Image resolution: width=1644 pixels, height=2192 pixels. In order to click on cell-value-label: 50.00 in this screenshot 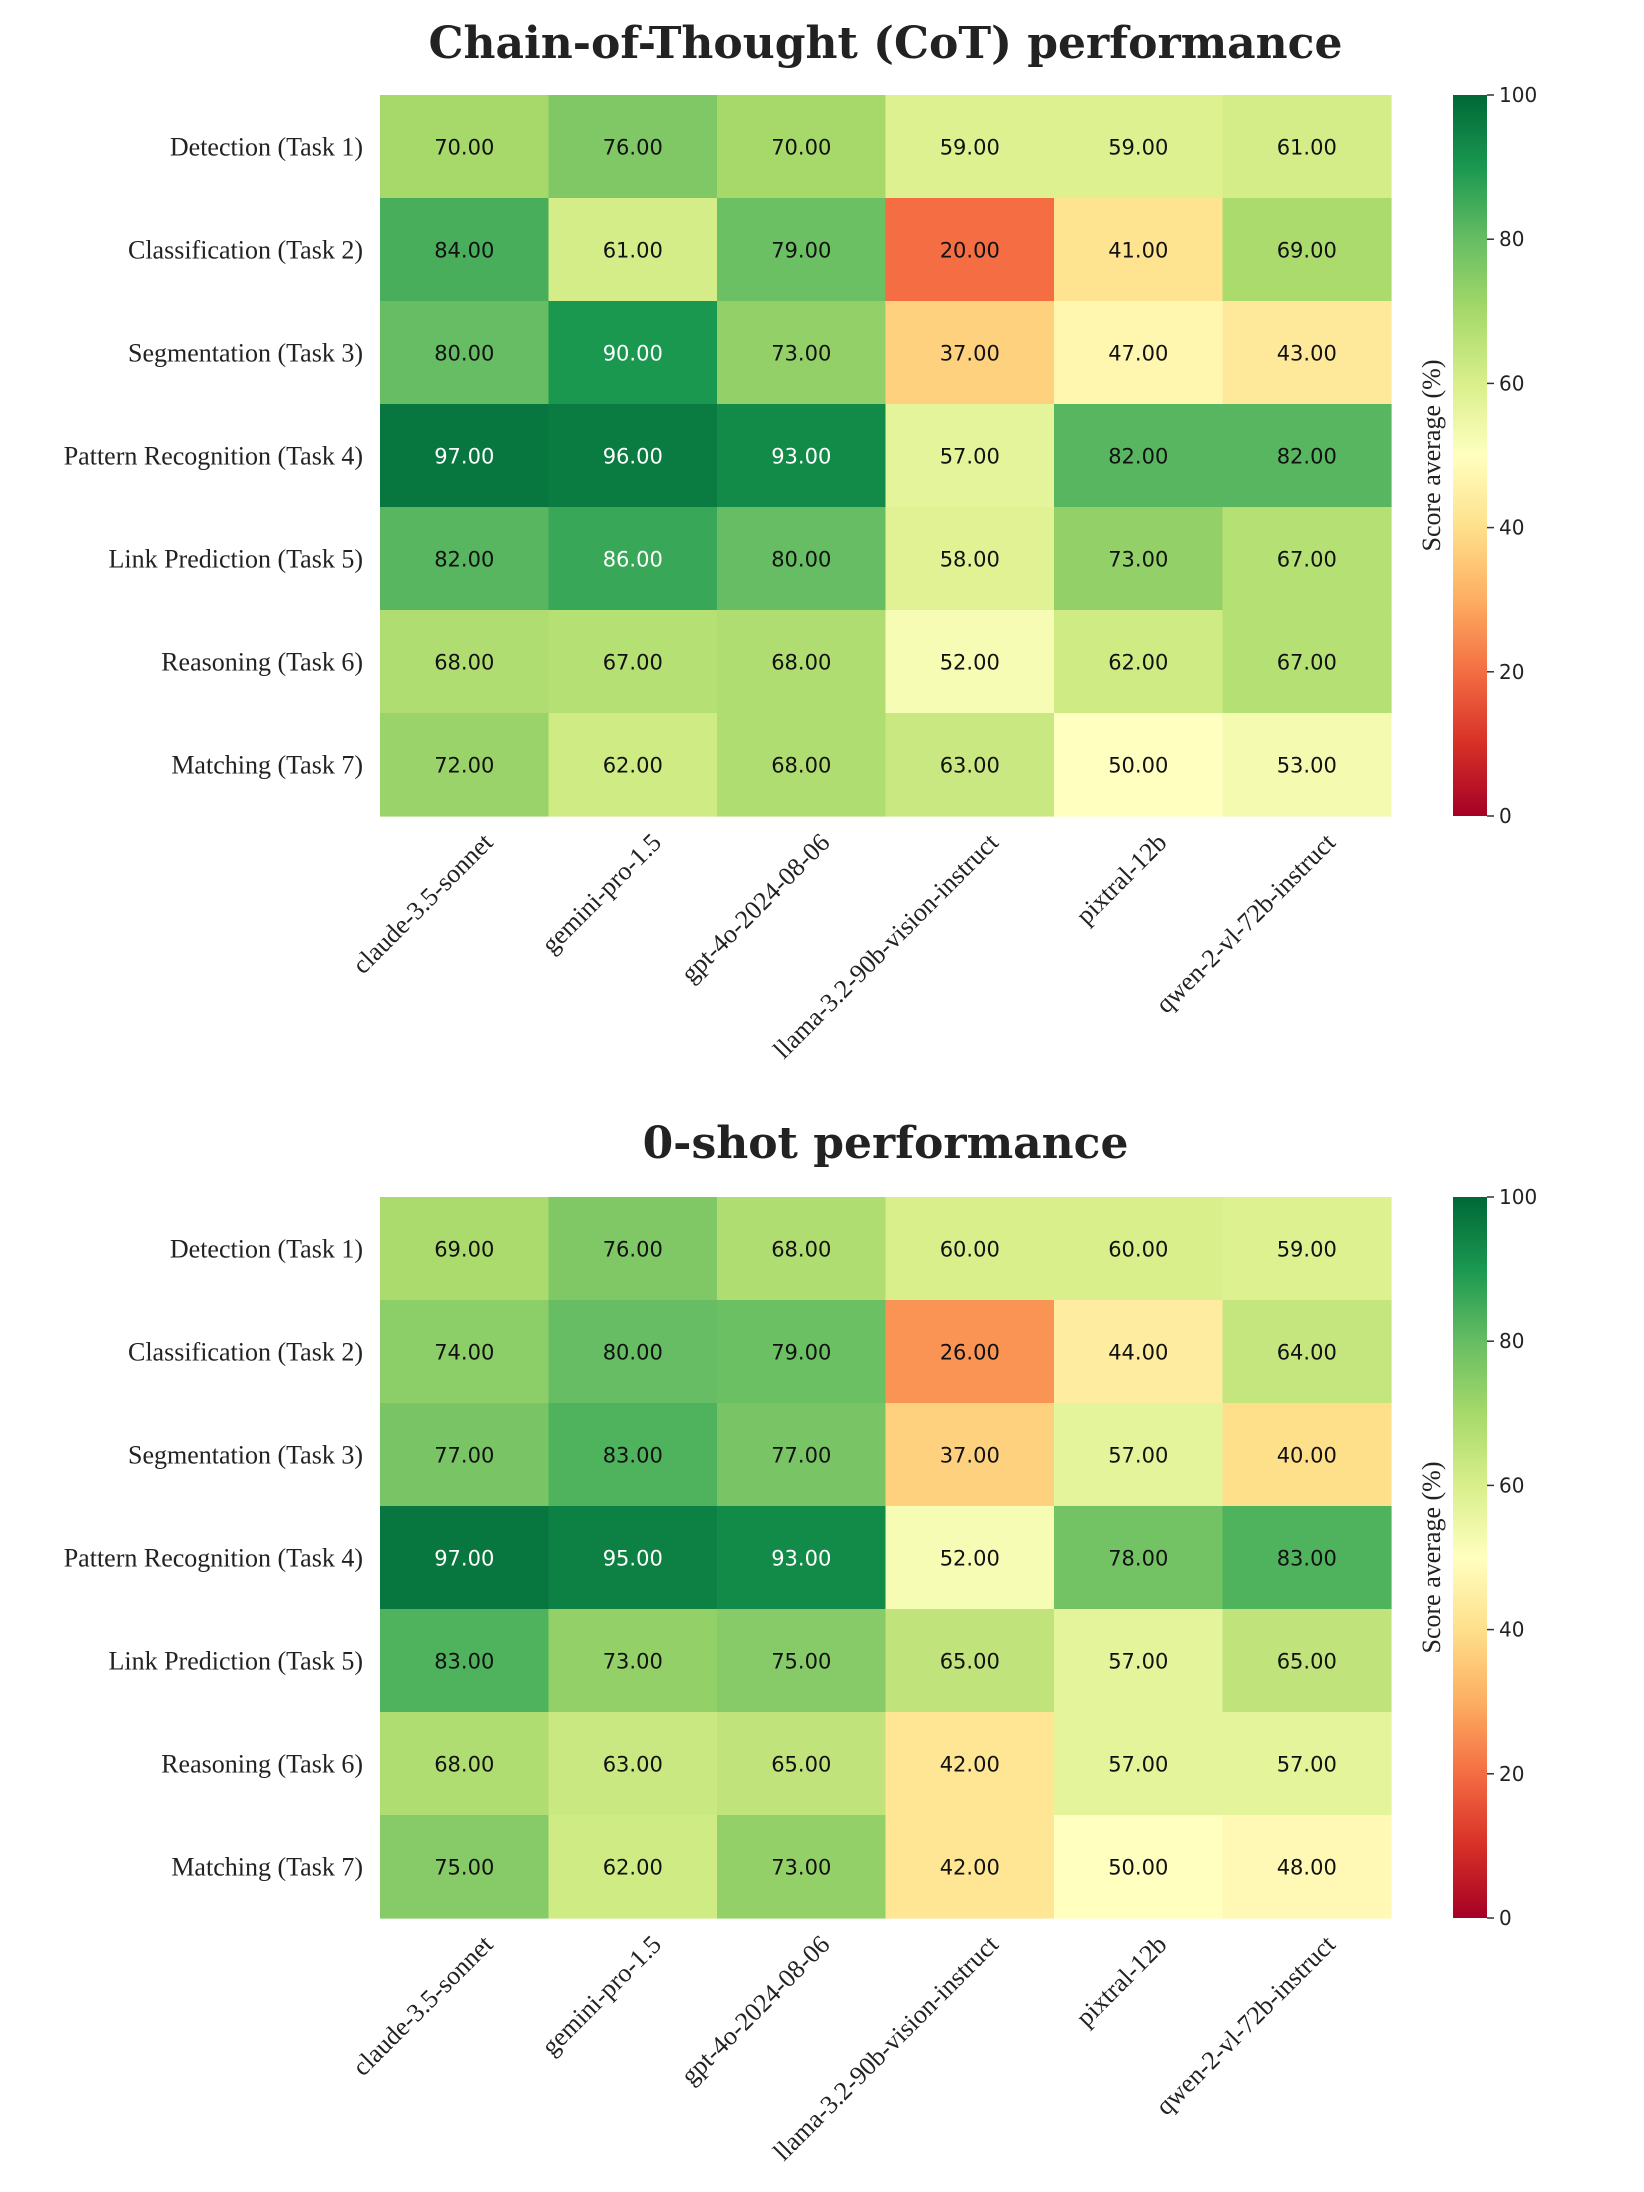, I will do `click(1138, 1868)`.